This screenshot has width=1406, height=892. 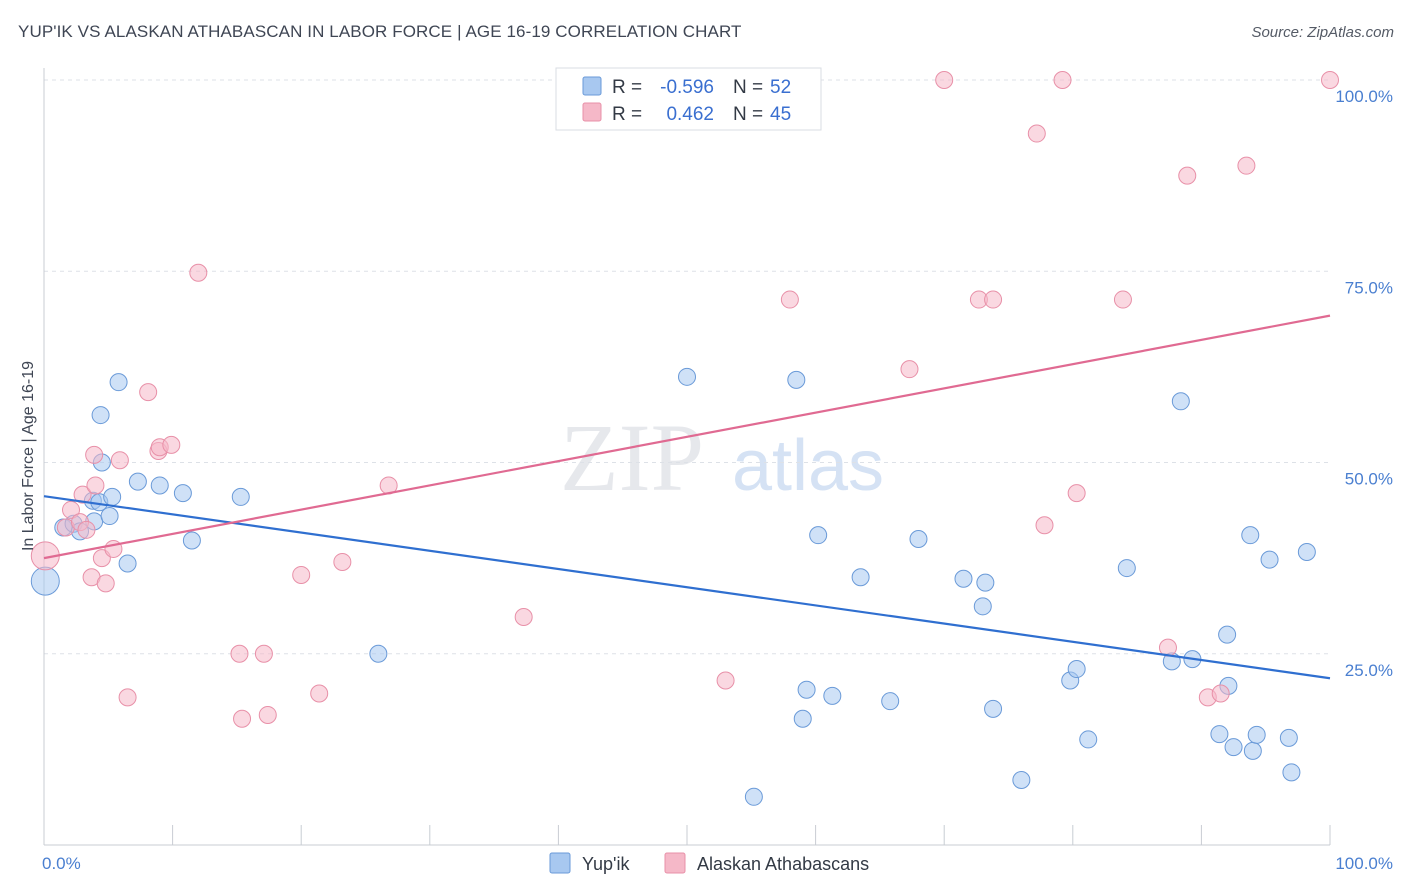 What do you see at coordinates (592, 112) in the screenshot?
I see `legend-swatch-athabascan` at bounding box center [592, 112].